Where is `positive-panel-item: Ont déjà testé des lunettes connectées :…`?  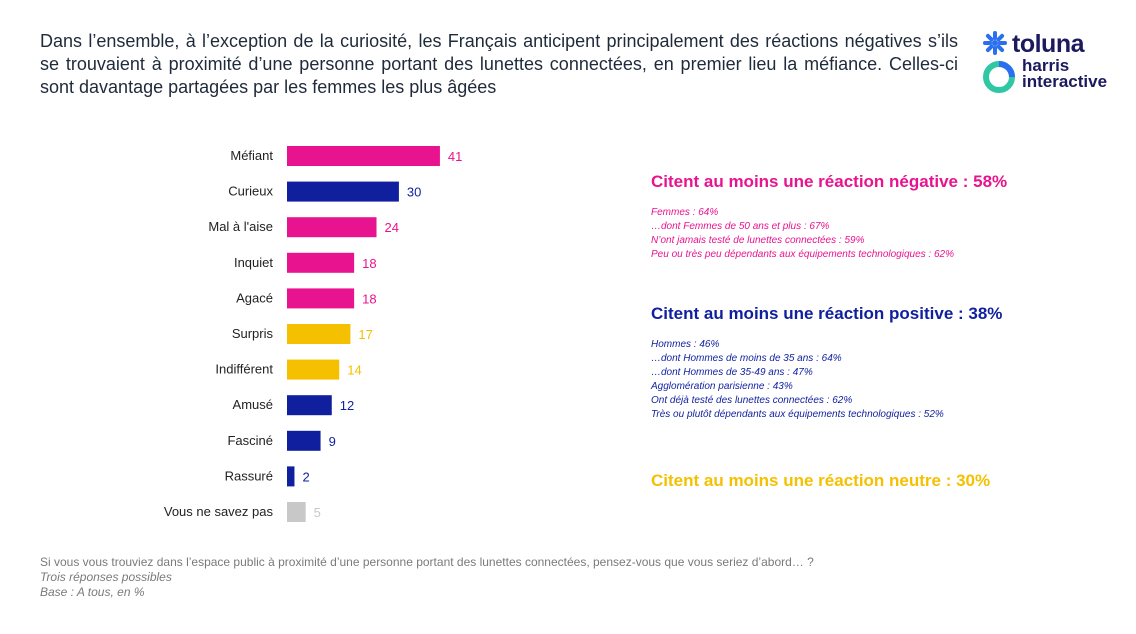 positive-panel-item: Ont déjà testé des lunettes connectées :… is located at coordinates (752, 400).